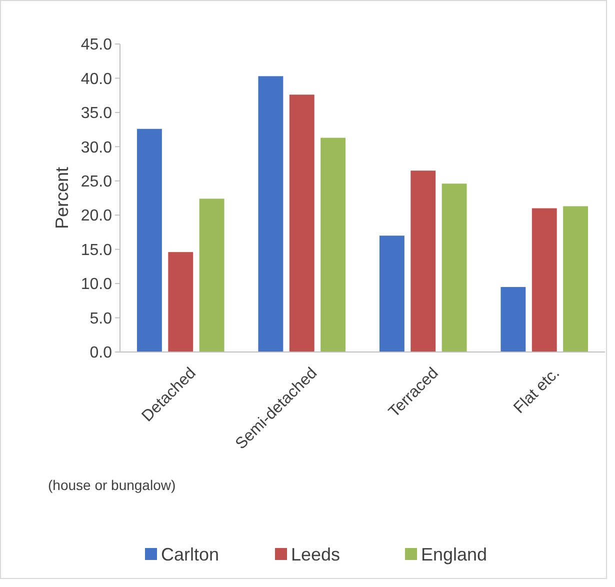 The height and width of the screenshot is (587, 615). Describe the element at coordinates (101, 353) in the screenshot. I see `y-tick-label: 0.0` at that location.